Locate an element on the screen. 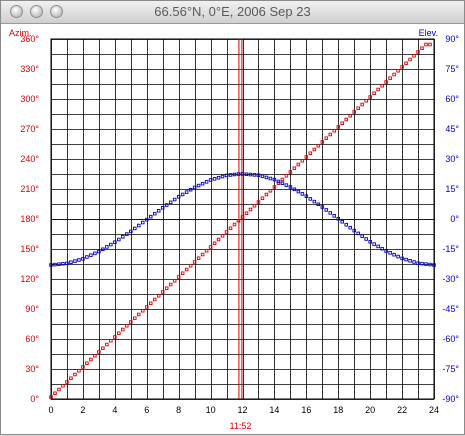 The height and width of the screenshot is (436, 465). hour-tick-label: 14 is located at coordinates (274, 410).